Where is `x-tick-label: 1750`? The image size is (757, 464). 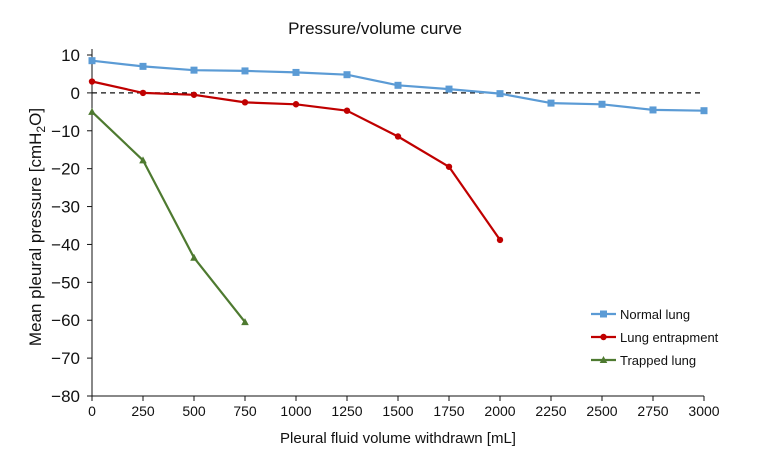
x-tick-label: 1750 is located at coordinates (448, 411).